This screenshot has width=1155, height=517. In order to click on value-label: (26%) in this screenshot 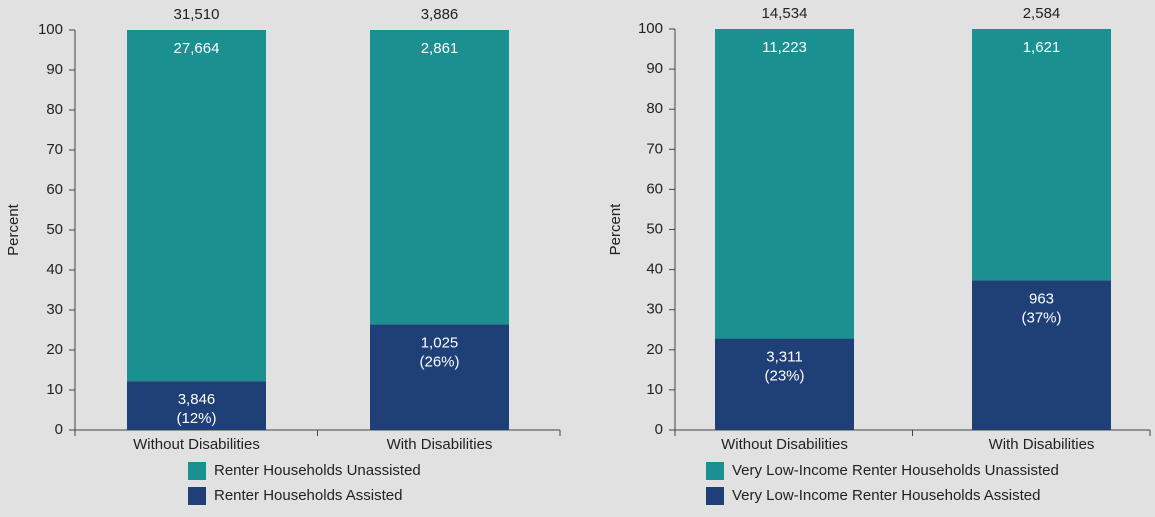, I will do `click(439, 361)`.